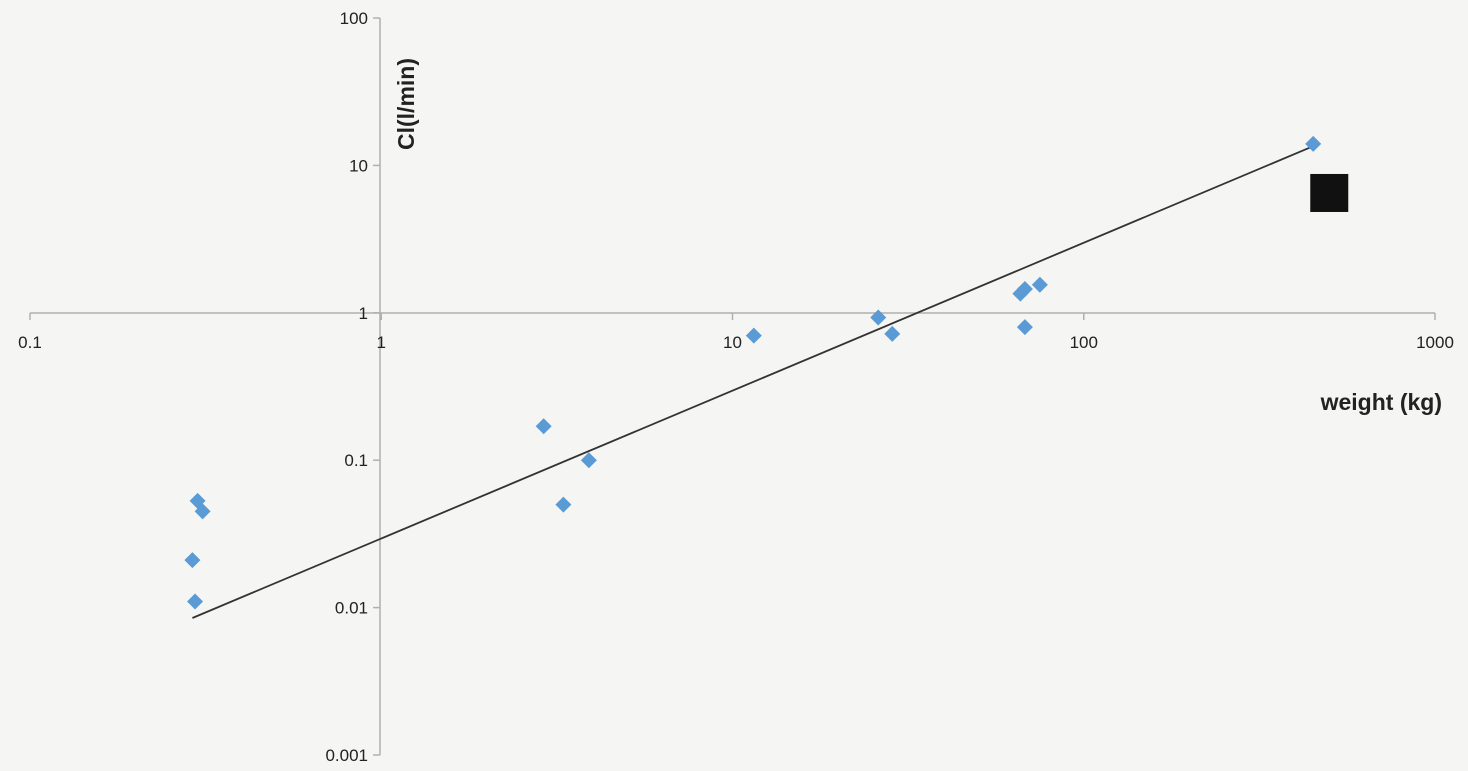  Describe the element at coordinates (736, 332) in the screenshot. I see `x-tick-group: 0.1 1 10 100 1000` at that location.